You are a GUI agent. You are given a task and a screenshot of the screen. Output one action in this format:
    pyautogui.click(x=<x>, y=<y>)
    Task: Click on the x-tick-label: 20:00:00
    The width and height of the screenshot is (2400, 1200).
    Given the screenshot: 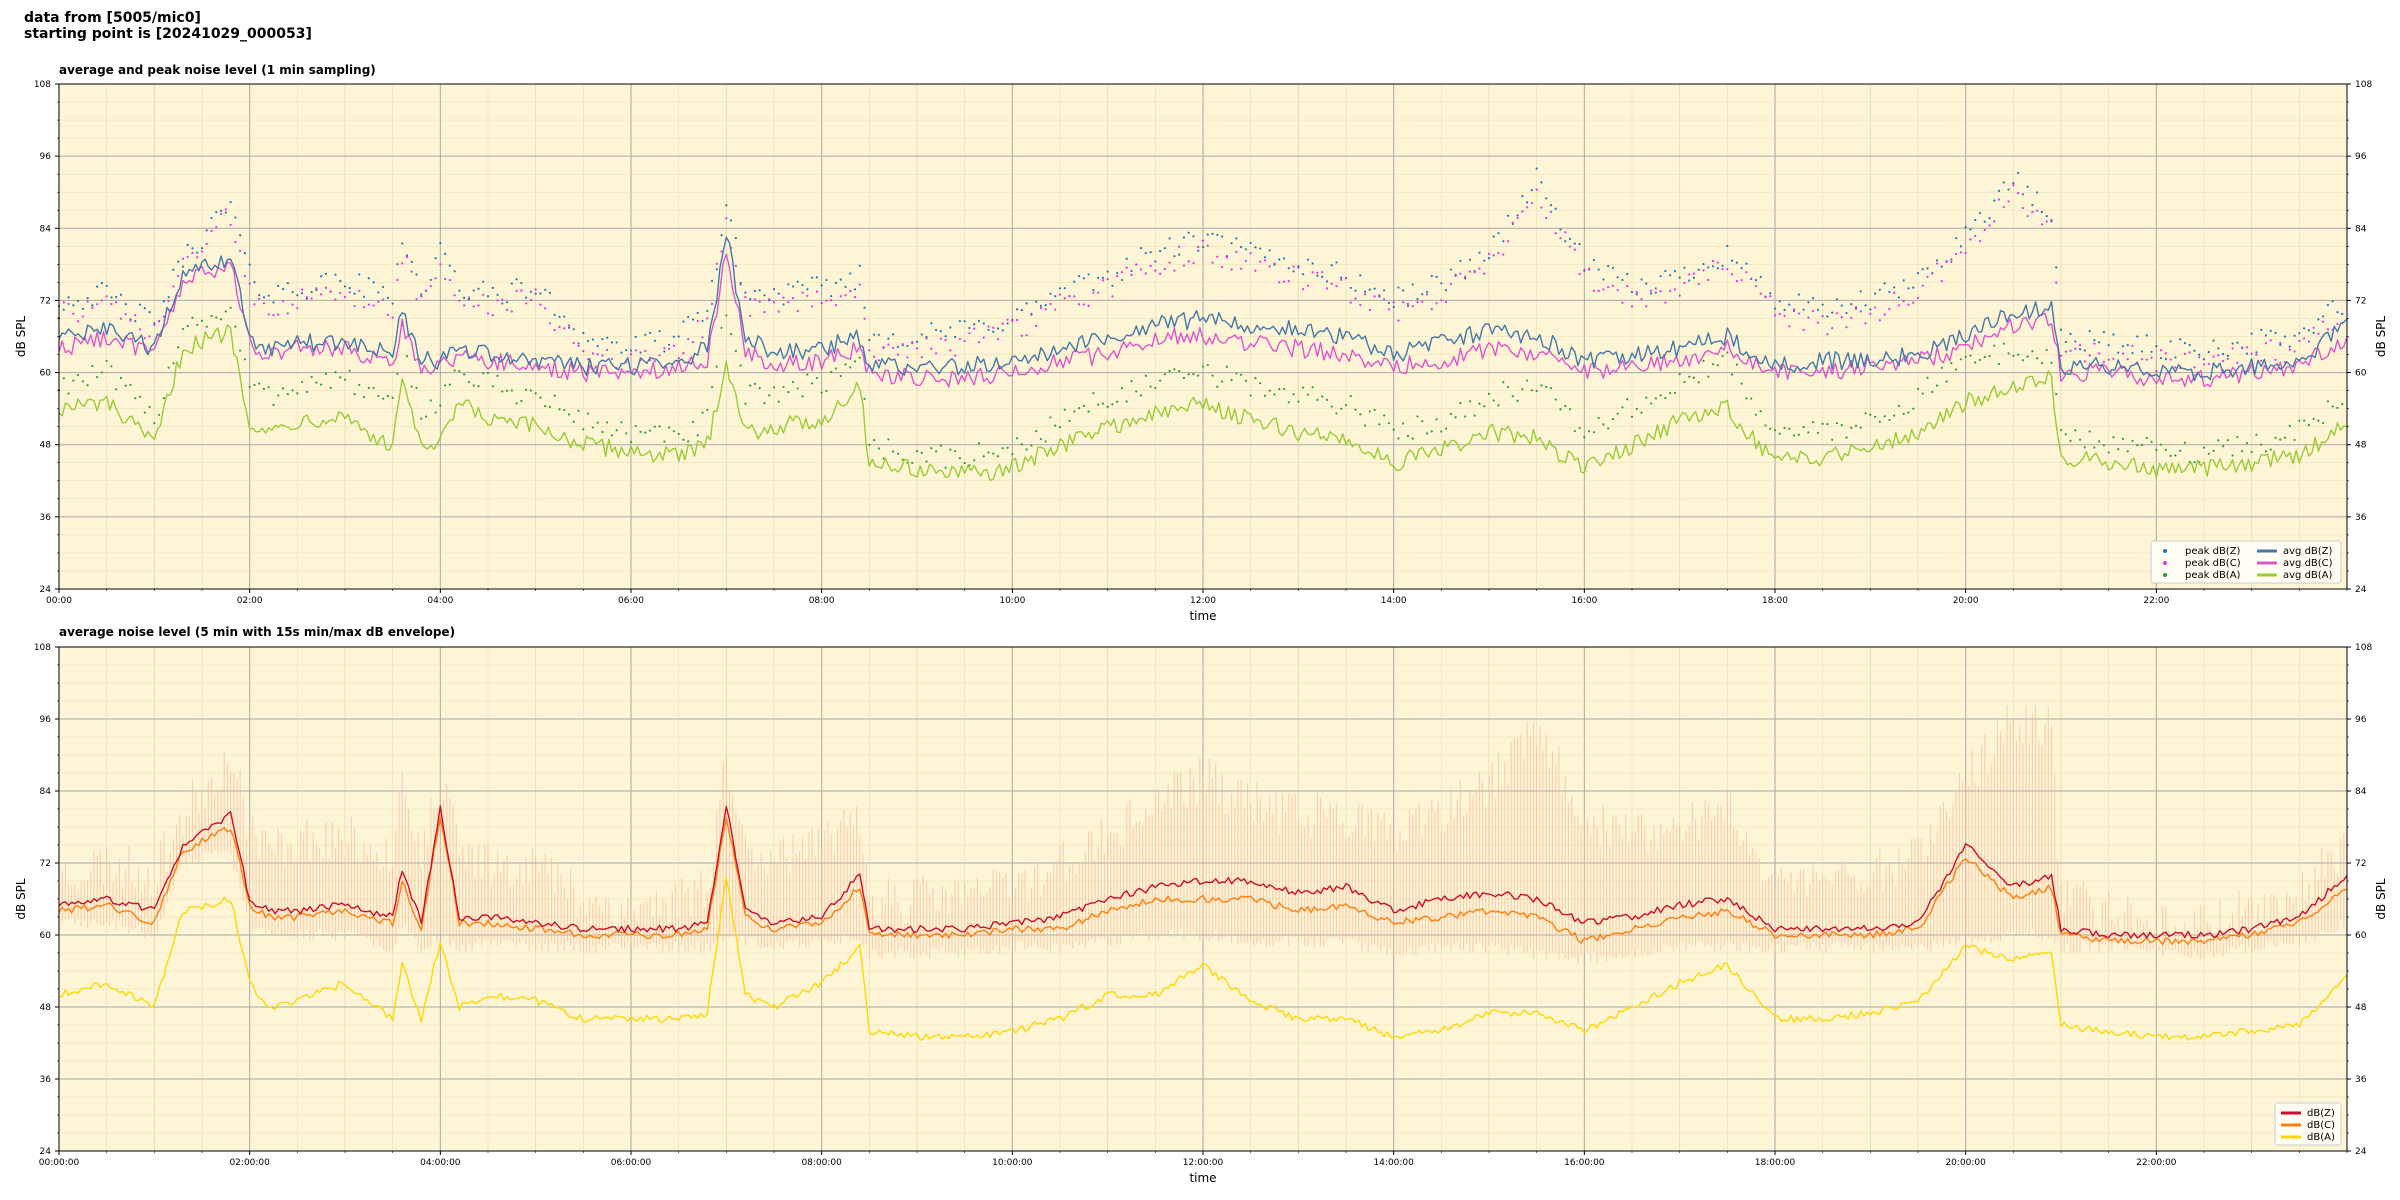 What is the action you would take?
    pyautogui.click(x=1965, y=1163)
    